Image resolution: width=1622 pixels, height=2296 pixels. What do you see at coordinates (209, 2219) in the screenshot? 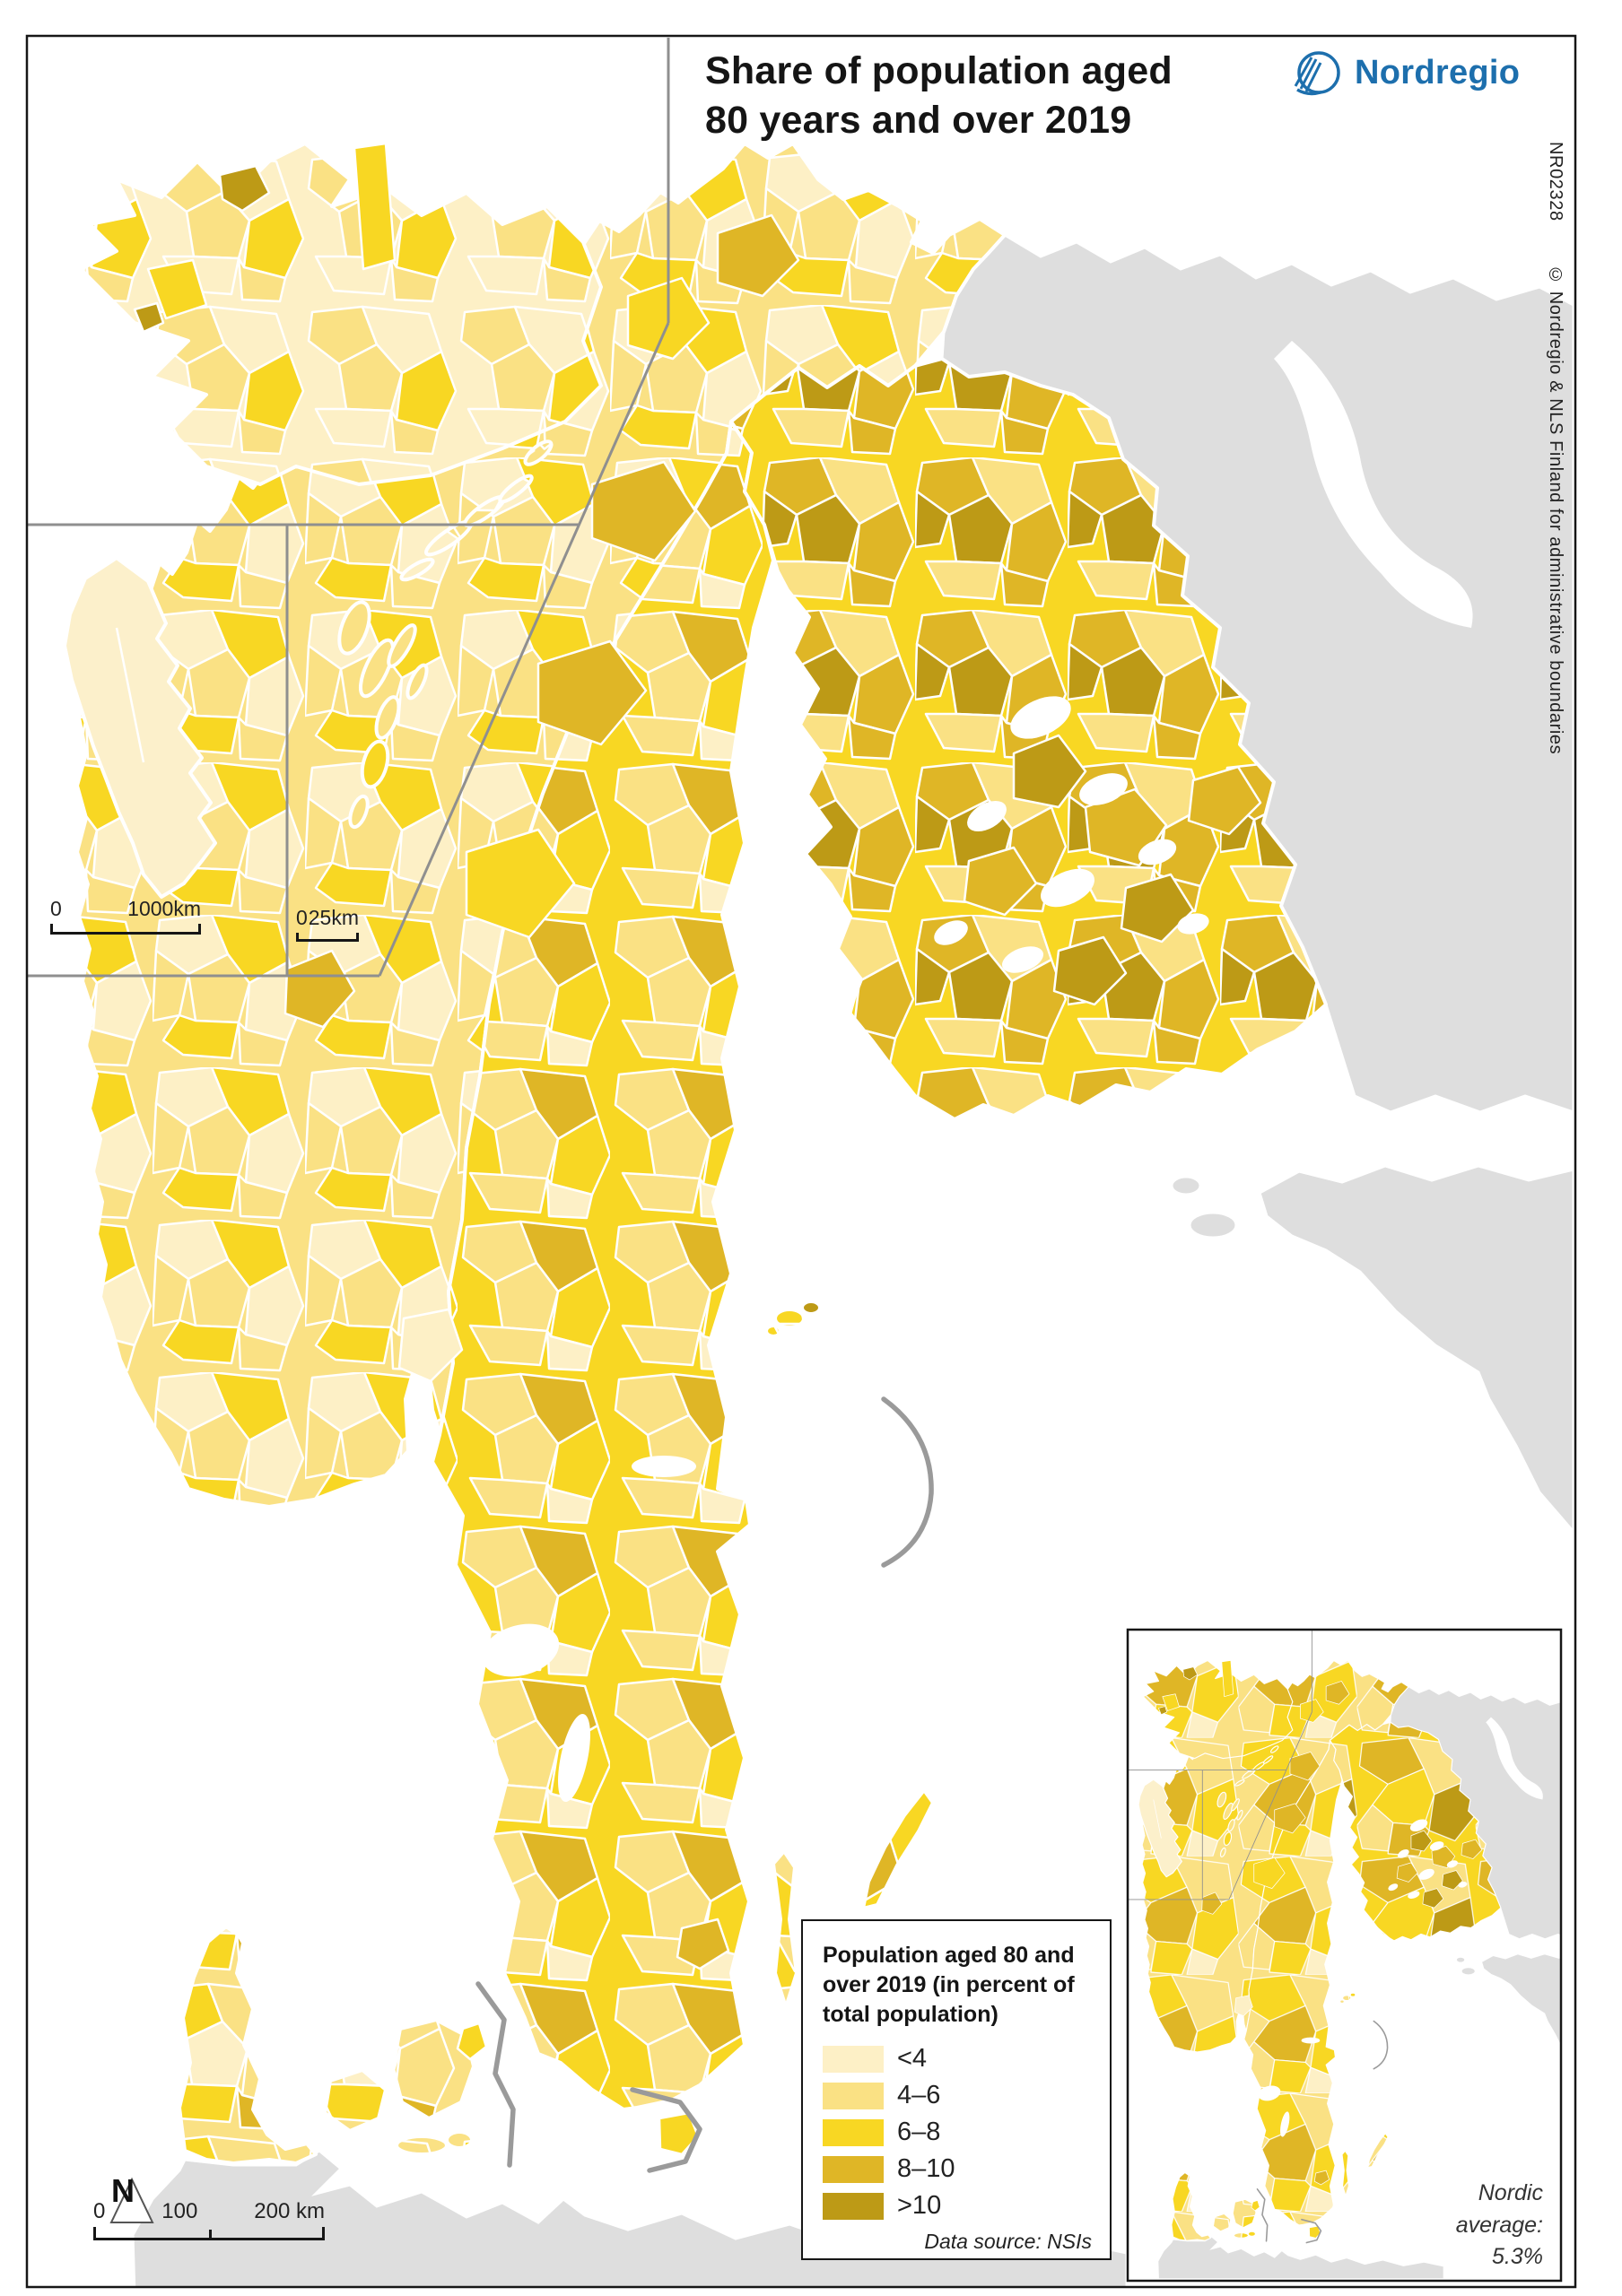
I see `scale-bar-main: 0 100 200 km` at bounding box center [209, 2219].